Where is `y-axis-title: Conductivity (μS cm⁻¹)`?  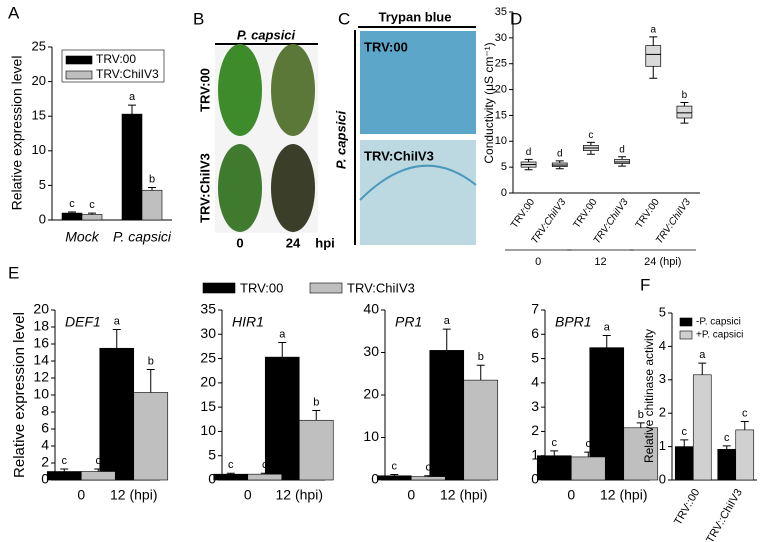 y-axis-title: Conductivity (μS cm⁻¹) is located at coordinates (489, 102).